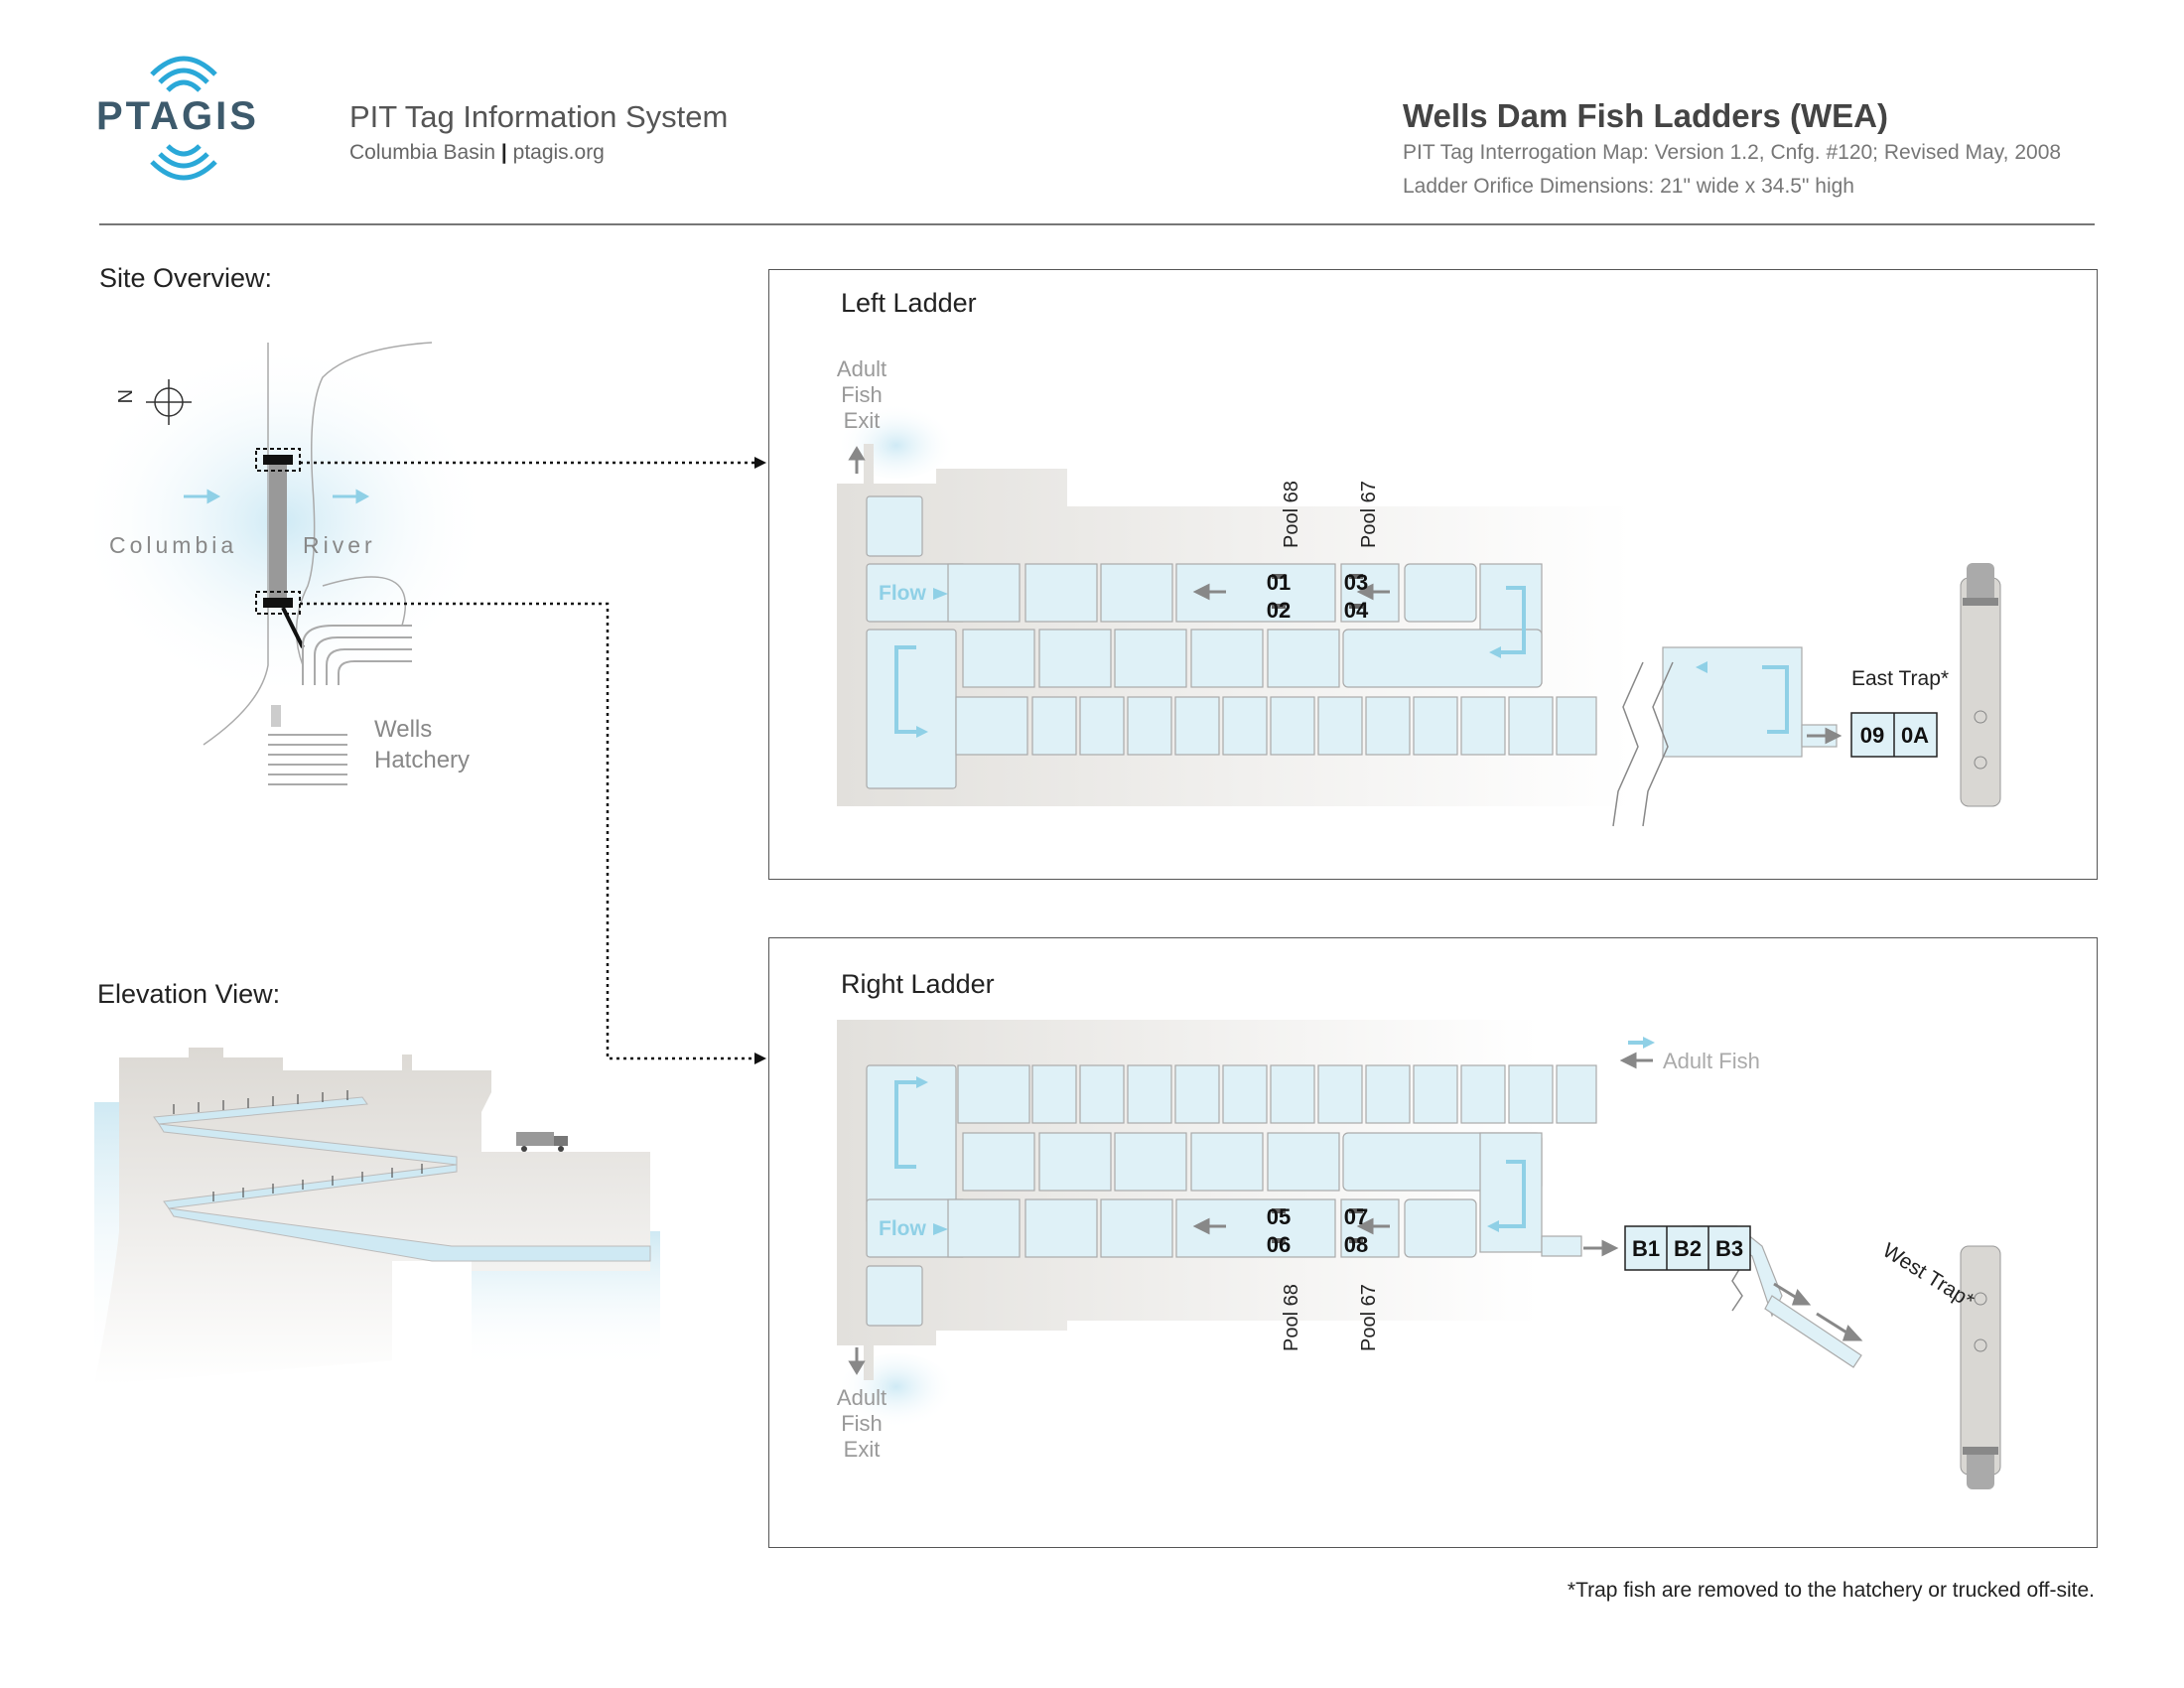 This screenshot has width=2184, height=1688. Describe the element at coordinates (558, 152) in the screenshot. I see `website-link: ptagis.org` at that location.